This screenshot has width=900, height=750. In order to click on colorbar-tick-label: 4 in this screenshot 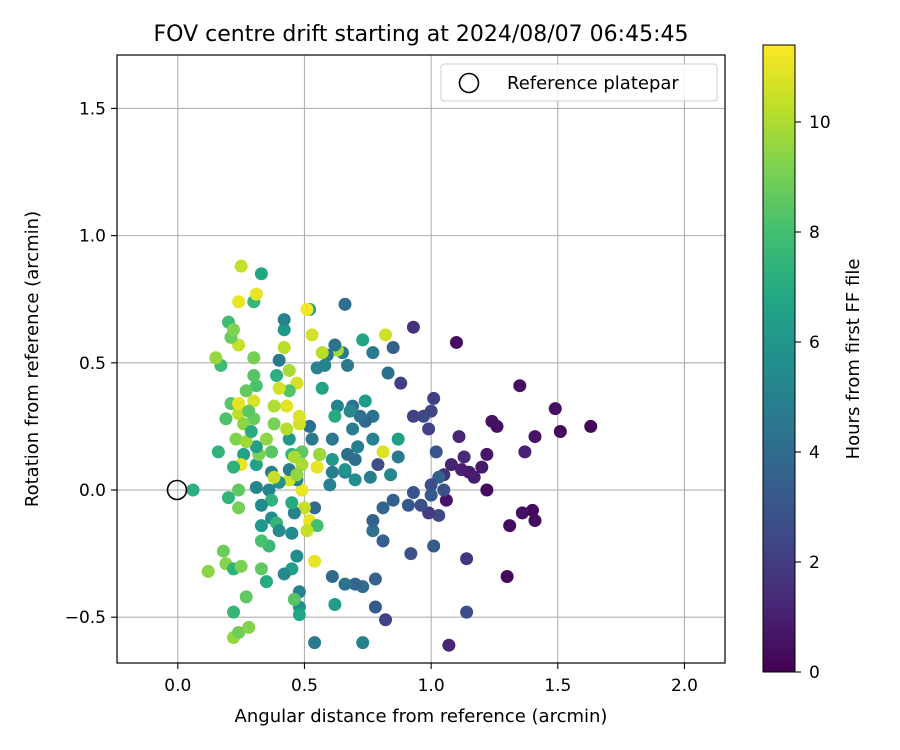, I will do `click(814, 453)`.